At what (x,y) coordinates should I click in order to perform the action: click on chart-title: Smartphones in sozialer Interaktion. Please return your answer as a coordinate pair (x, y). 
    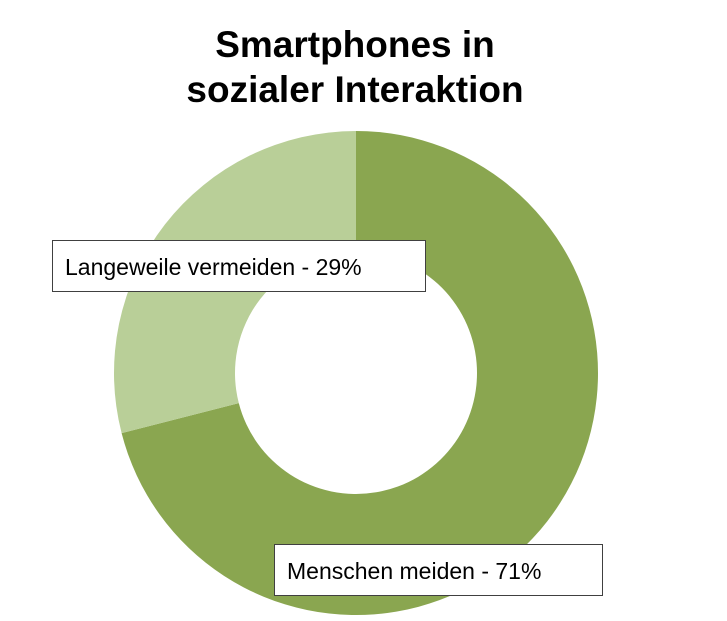
    Looking at the image, I should click on (355, 67).